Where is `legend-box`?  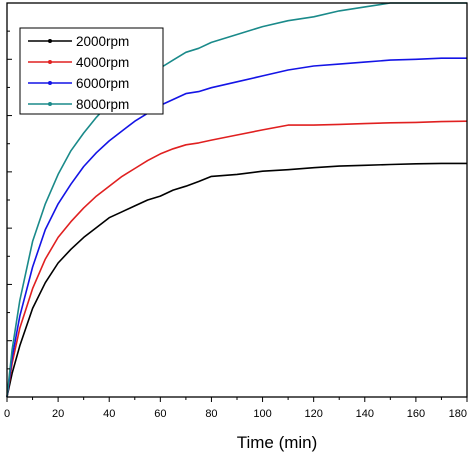 legend-box is located at coordinates (91, 71).